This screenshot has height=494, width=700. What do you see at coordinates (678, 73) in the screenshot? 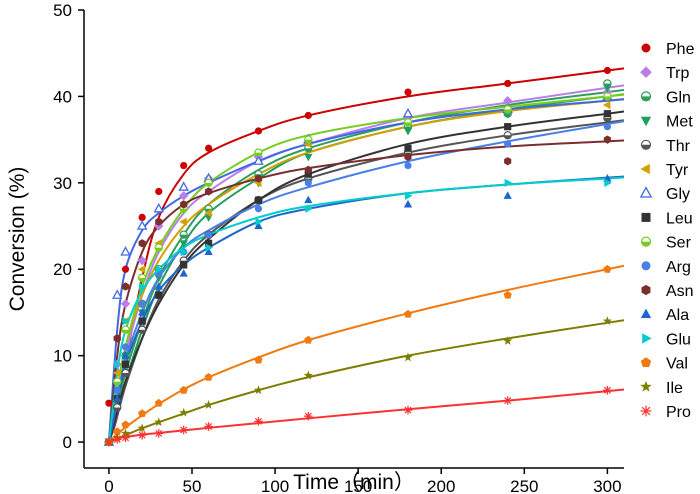
I see `legend-label-trp: Trp` at bounding box center [678, 73].